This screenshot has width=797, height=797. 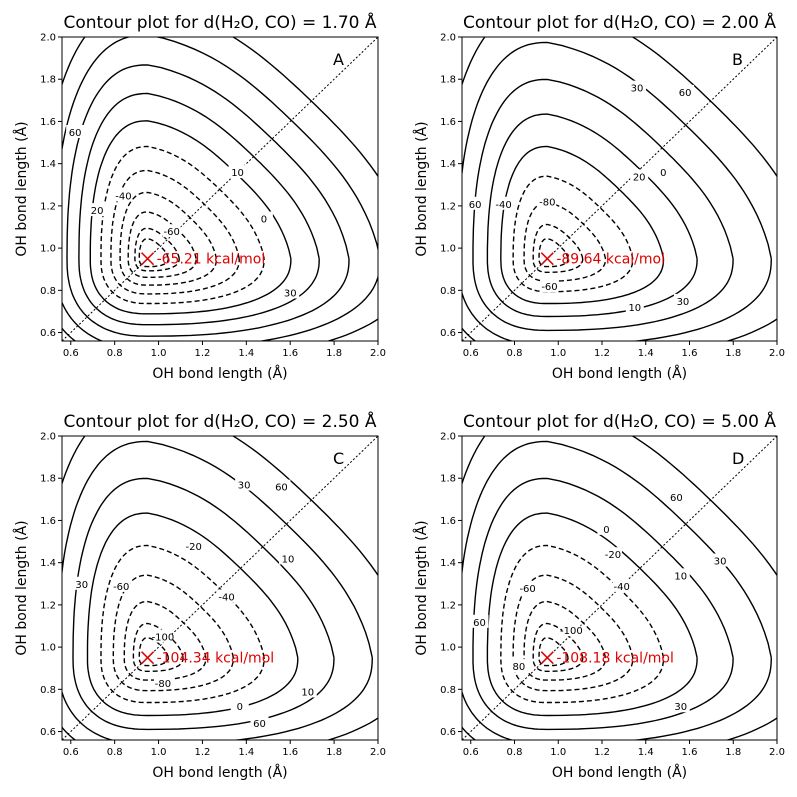 What do you see at coordinates (219, 22) in the screenshot?
I see `chart-title: Contour plot for d(H₂O, CO) = 1.70 Å` at bounding box center [219, 22].